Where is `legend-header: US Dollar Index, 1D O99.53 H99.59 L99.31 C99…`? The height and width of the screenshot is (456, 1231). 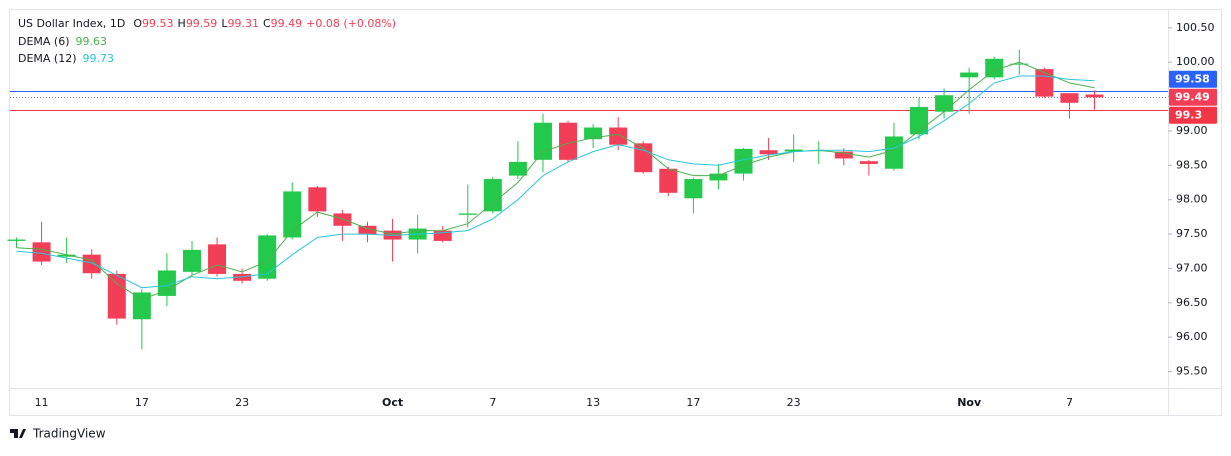
legend-header: US Dollar Index, 1D O99.53 H99.59 L99.31 C99… is located at coordinates (207, 23).